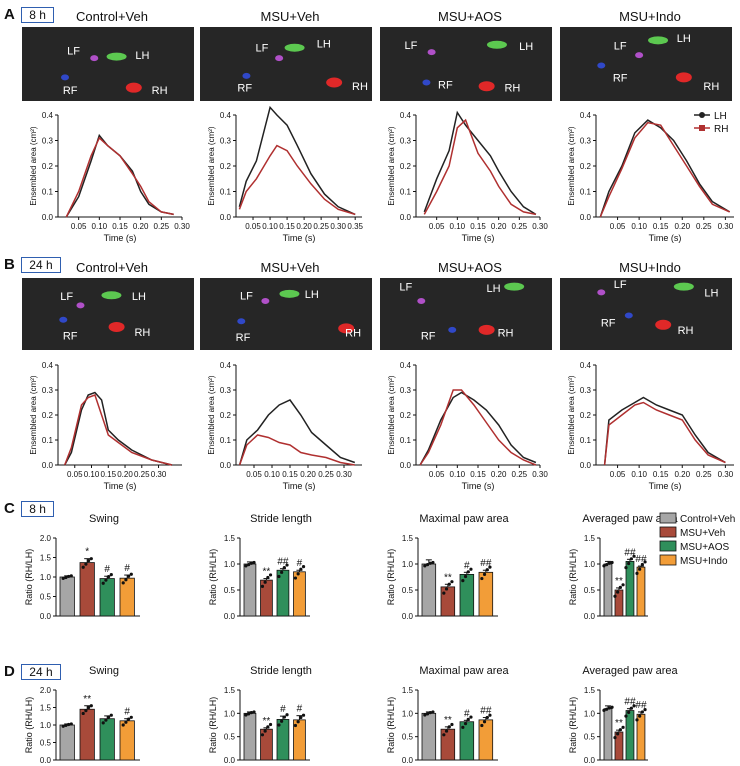 This screenshot has height=766, width=740. What do you see at coordinates (405, 288) in the screenshot?
I see `paw-label-LF: LF` at bounding box center [405, 288].